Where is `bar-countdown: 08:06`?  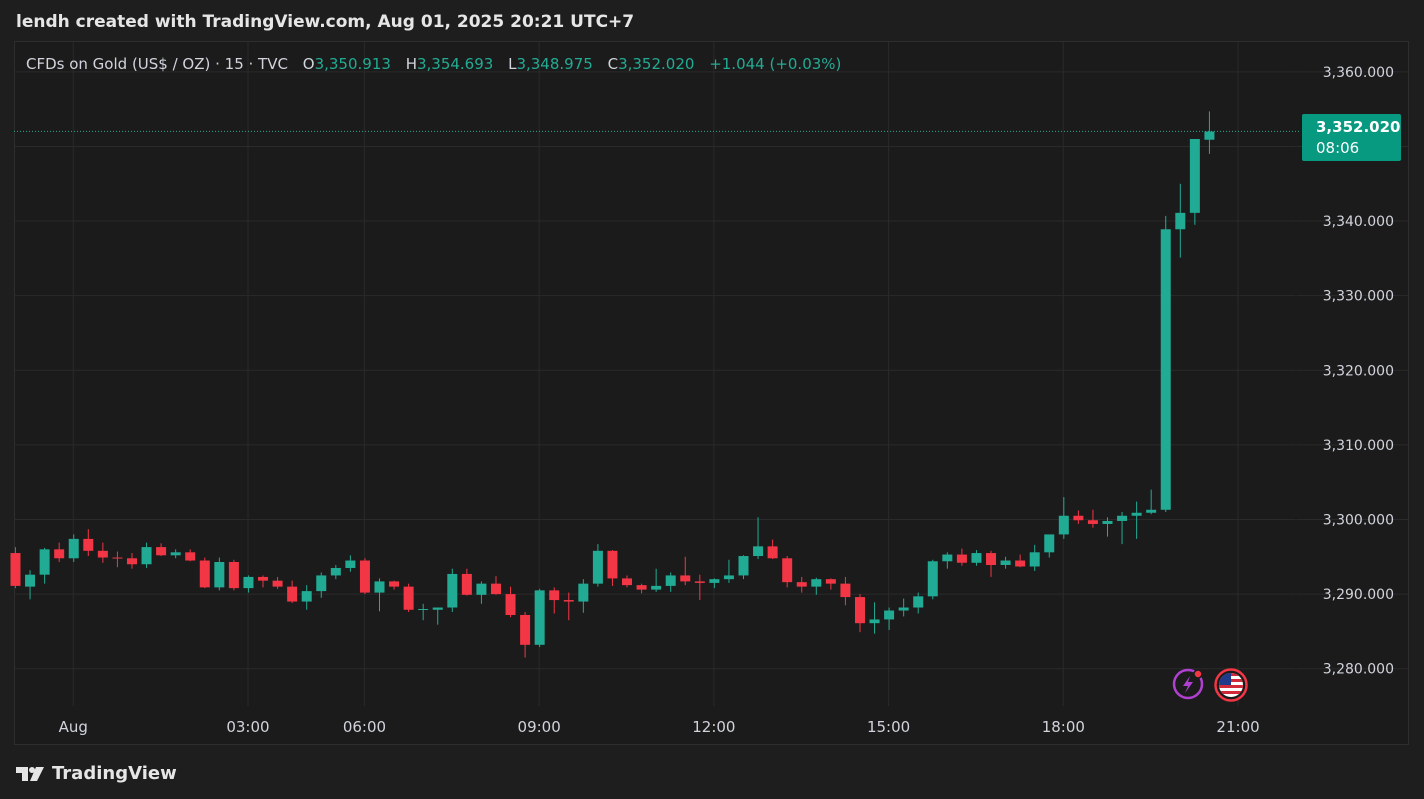
bar-countdown: 08:06 is located at coordinates (1338, 148).